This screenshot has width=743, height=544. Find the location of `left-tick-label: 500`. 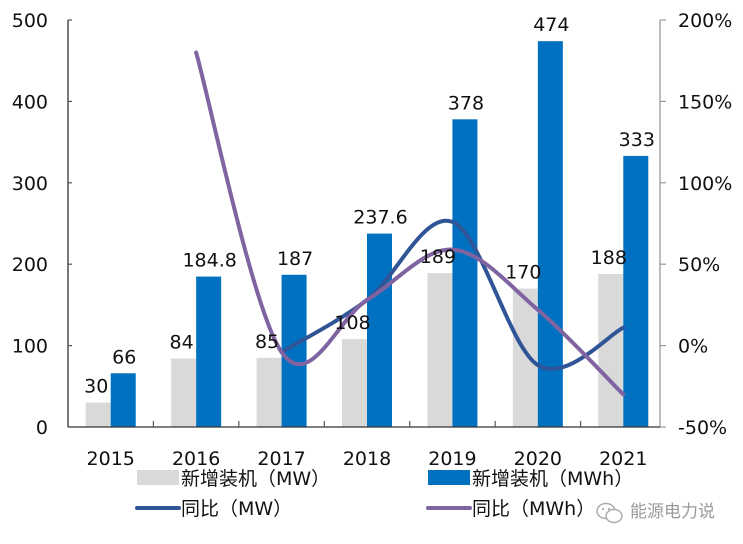

left-tick-label: 500 is located at coordinates (30, 21).